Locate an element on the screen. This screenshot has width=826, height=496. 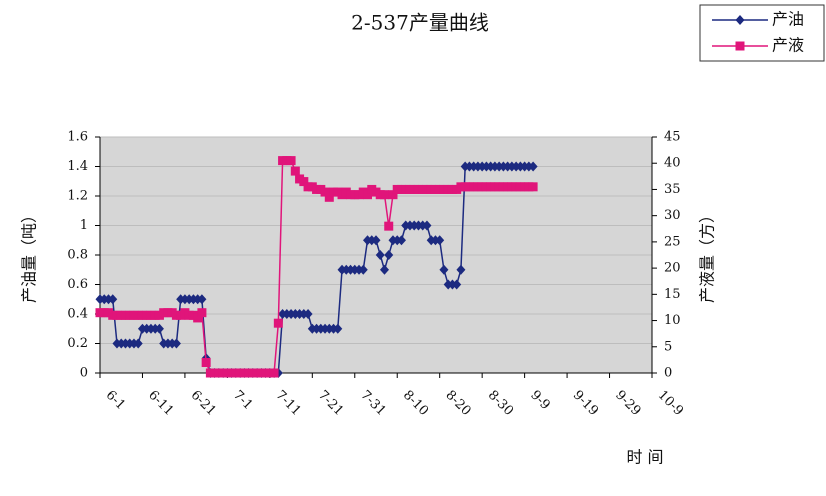
legend-box is located at coordinates (762, 33).